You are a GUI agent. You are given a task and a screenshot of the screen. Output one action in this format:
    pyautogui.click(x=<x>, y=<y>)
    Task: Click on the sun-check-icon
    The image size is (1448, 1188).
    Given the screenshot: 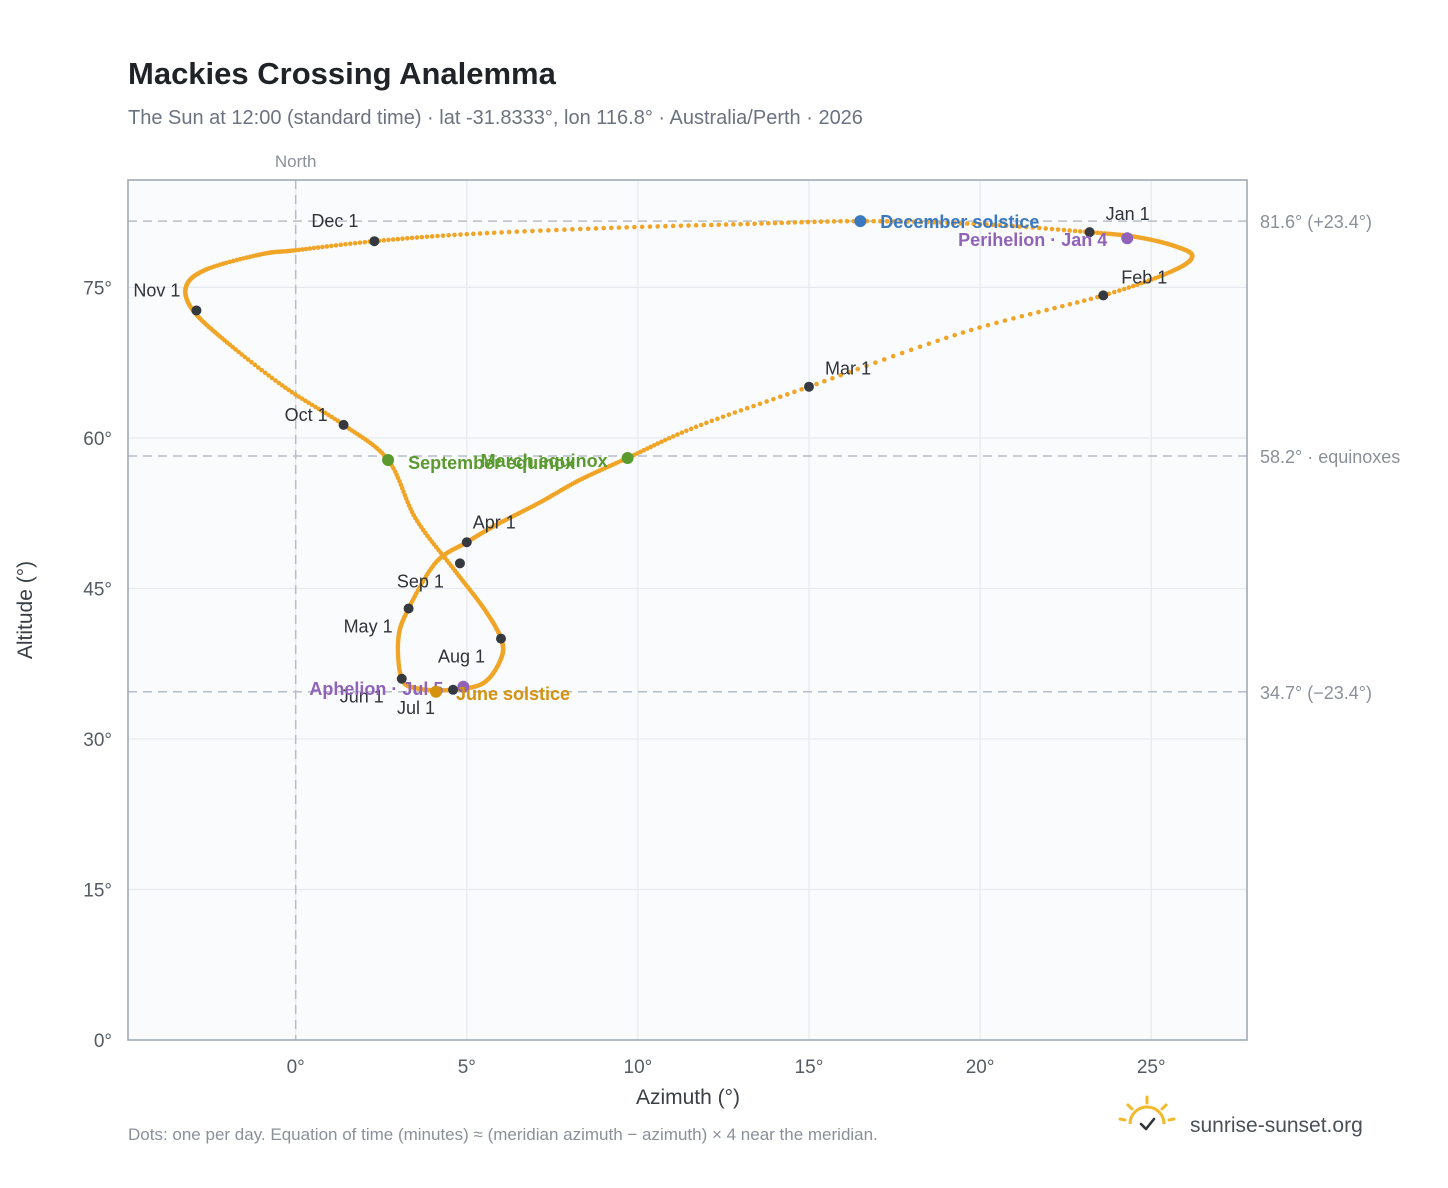 What is the action you would take?
    pyautogui.click(x=1147, y=1113)
    